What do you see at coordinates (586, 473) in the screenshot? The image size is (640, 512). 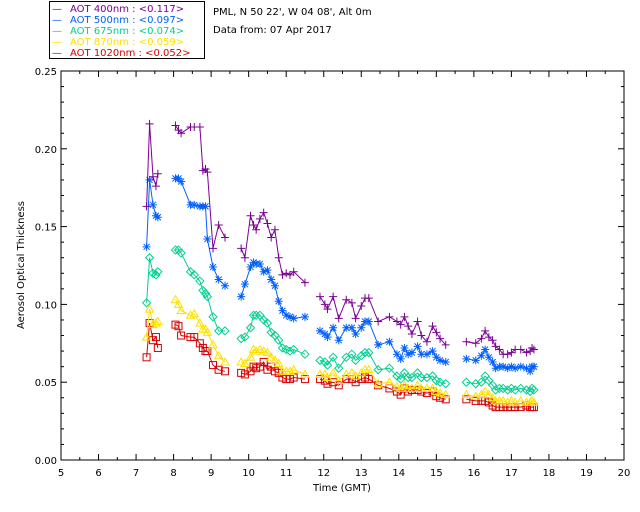 I see `x-tick-label: 19` at bounding box center [586, 473].